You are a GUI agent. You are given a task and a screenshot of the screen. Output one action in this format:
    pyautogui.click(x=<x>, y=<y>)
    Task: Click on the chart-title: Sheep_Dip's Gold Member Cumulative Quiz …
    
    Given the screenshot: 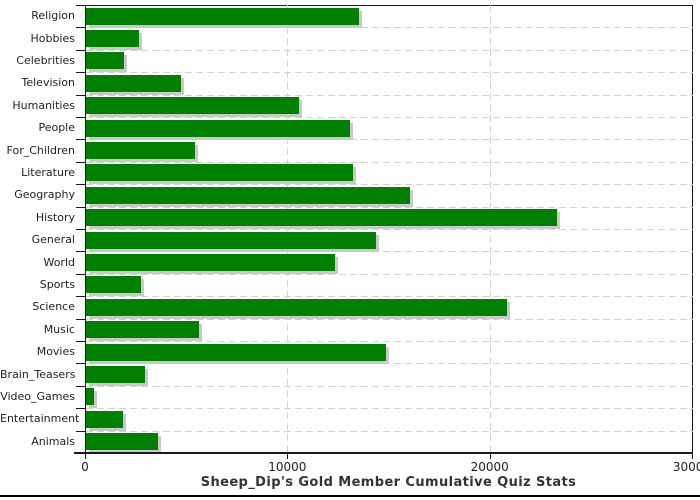 What is the action you would take?
    pyautogui.click(x=388, y=482)
    